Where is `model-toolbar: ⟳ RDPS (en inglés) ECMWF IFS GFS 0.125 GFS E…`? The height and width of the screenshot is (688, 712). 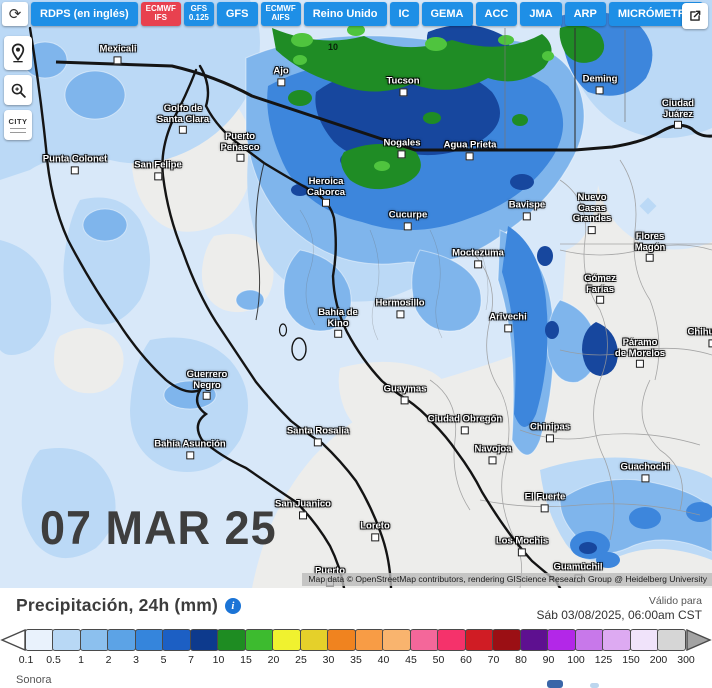 model-toolbar: ⟳ RDPS (en inglés) ECMWF IFS GFS 0.125 GFS E… is located at coordinates (353, 14).